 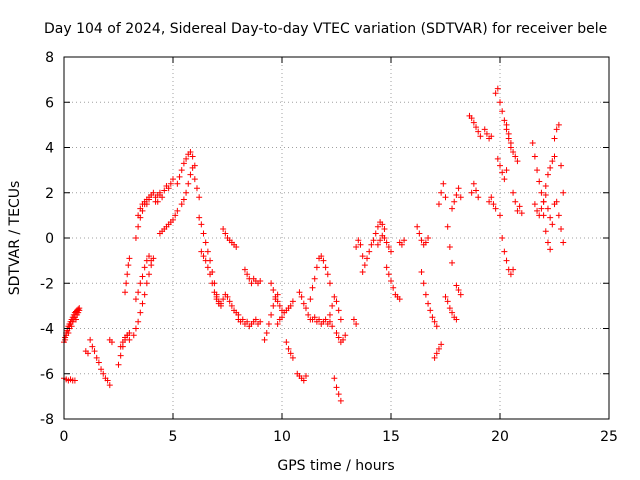 I want to click on y-tick-label: 2, so click(x=49, y=194).